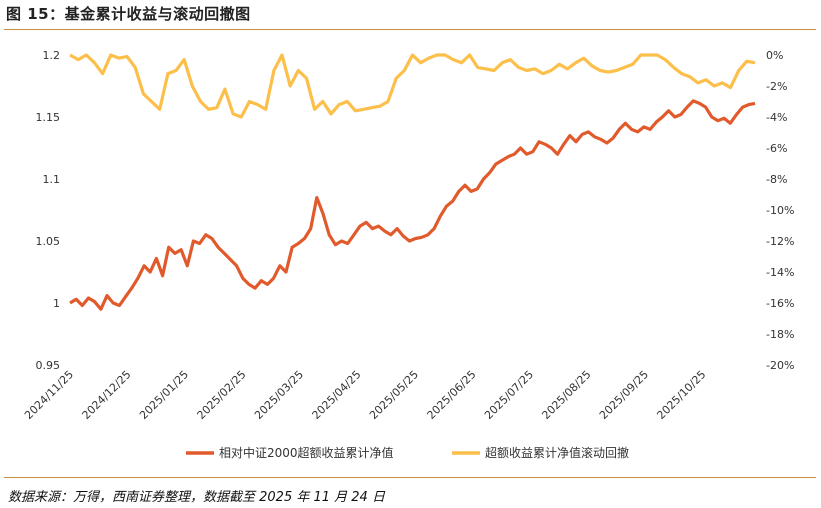 The height and width of the screenshot is (508, 821). Describe the element at coordinates (306, 452) in the screenshot. I see `legend-label-relative: 相对中证2000超额收益累计净值` at that location.